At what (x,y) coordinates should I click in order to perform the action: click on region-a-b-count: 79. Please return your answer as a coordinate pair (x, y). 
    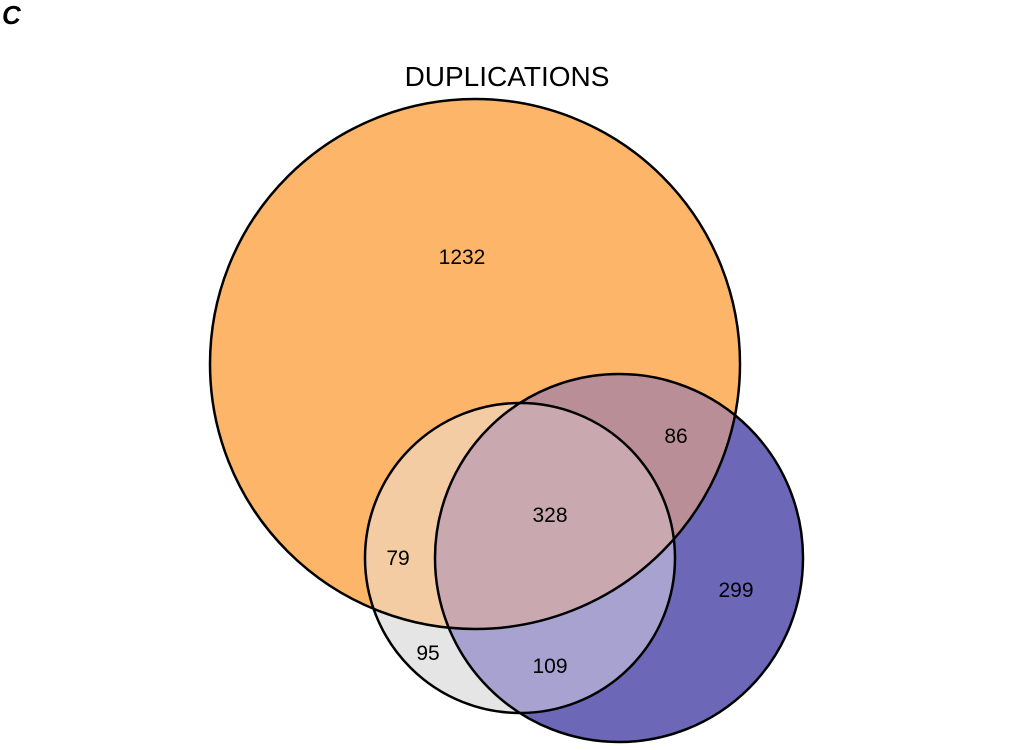
    Looking at the image, I should click on (397, 558).